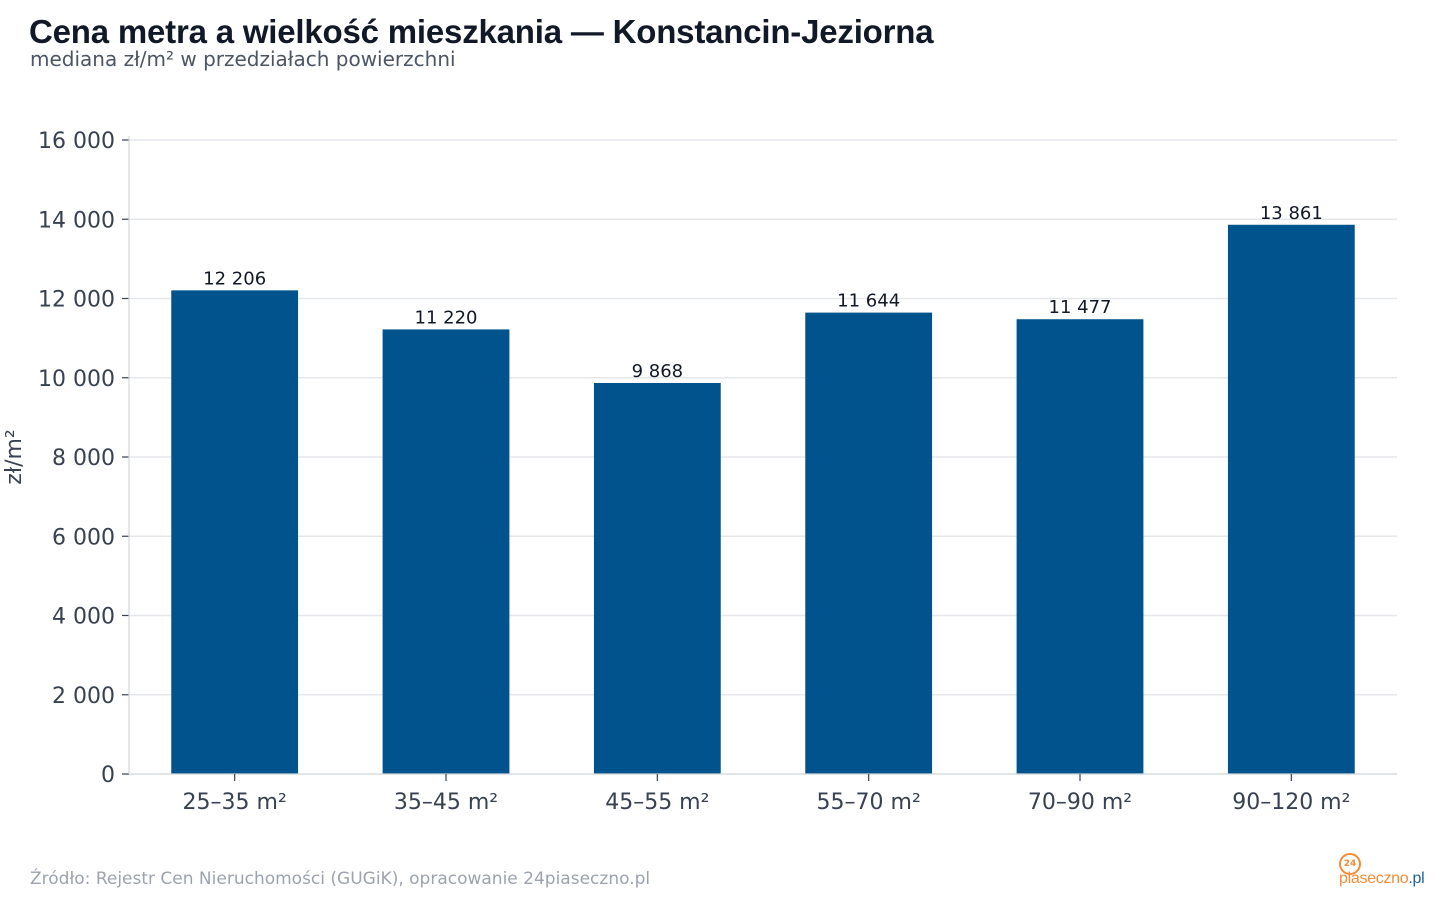 Image resolution: width=1440 pixels, height=900 pixels. Describe the element at coordinates (1291, 802) in the screenshot. I see `x-tick-label: 90–120 m²` at that location.